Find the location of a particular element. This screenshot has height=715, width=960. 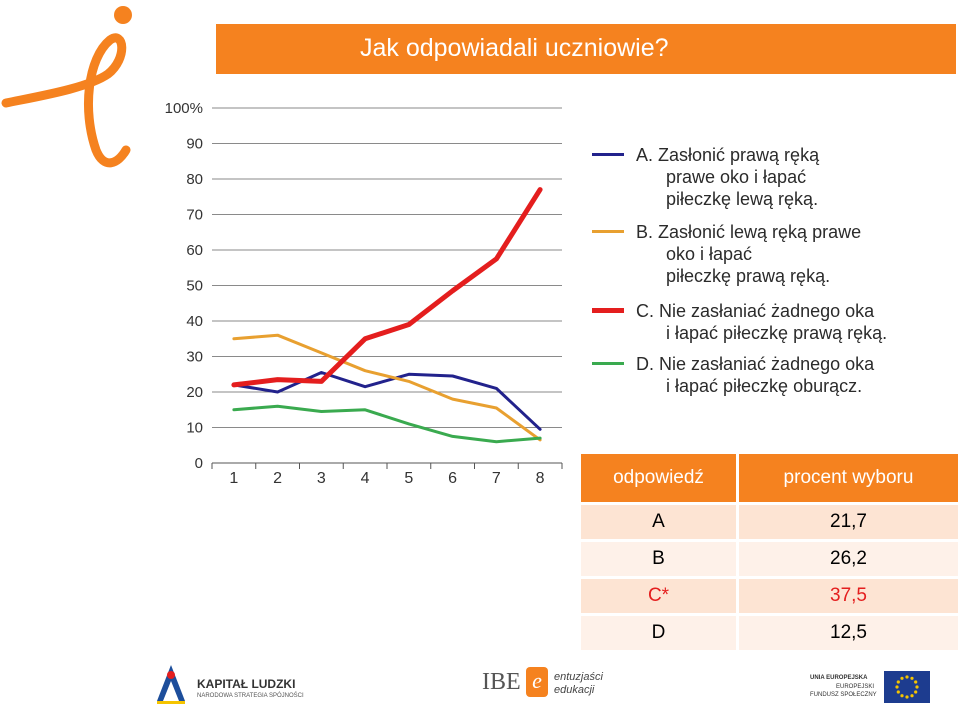

answer-cell: C* is located at coordinates (660, 596).